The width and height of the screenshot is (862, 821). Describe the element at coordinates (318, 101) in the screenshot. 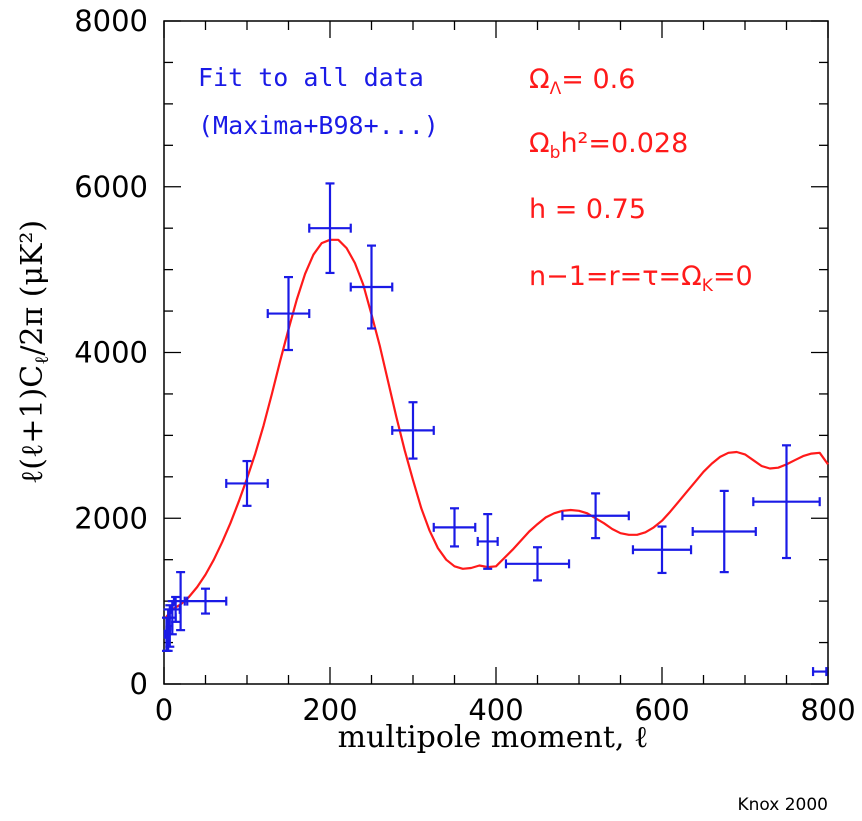

I see `blue-annotation: Fit to all data (Maxima+B98+...)` at that location.